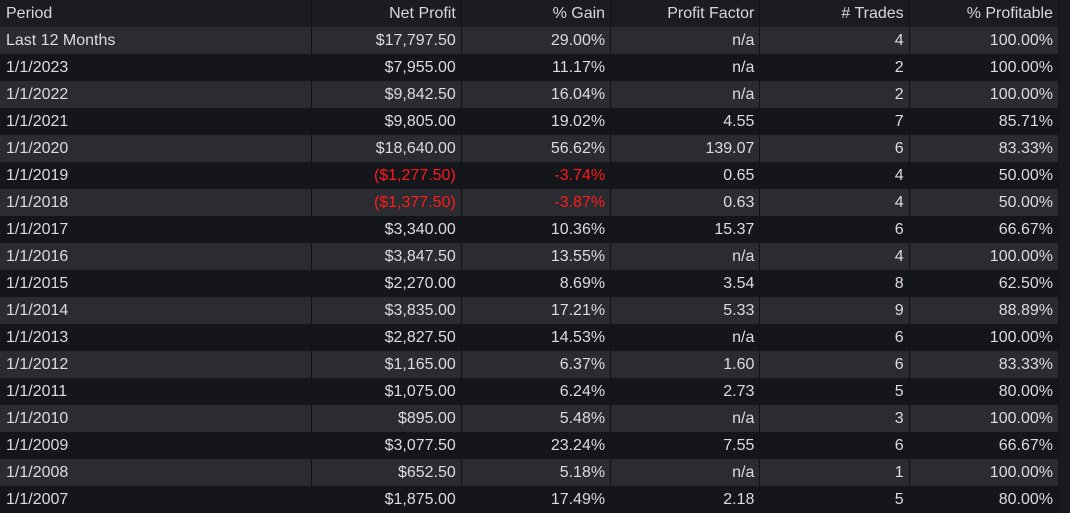  I want to click on profitable-cell: 85.71%, so click(984, 121).